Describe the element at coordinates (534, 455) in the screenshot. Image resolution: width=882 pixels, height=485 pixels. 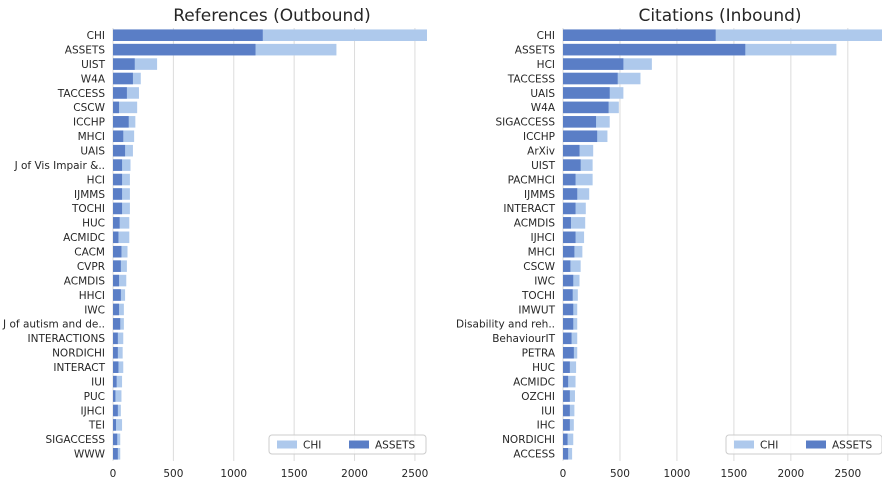
I see `category-label: ACCESS` at that location.